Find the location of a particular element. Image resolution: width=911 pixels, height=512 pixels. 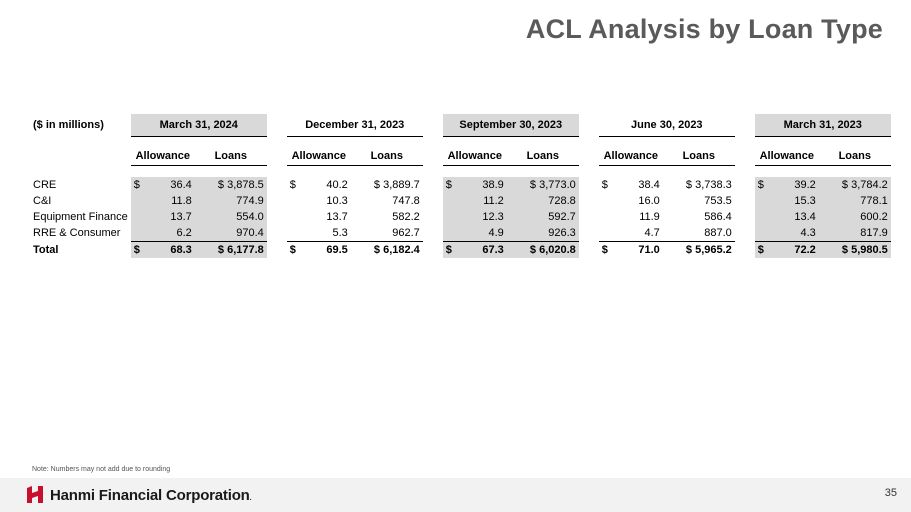

loans-cell: $ 3,878.5 is located at coordinates (230, 185).